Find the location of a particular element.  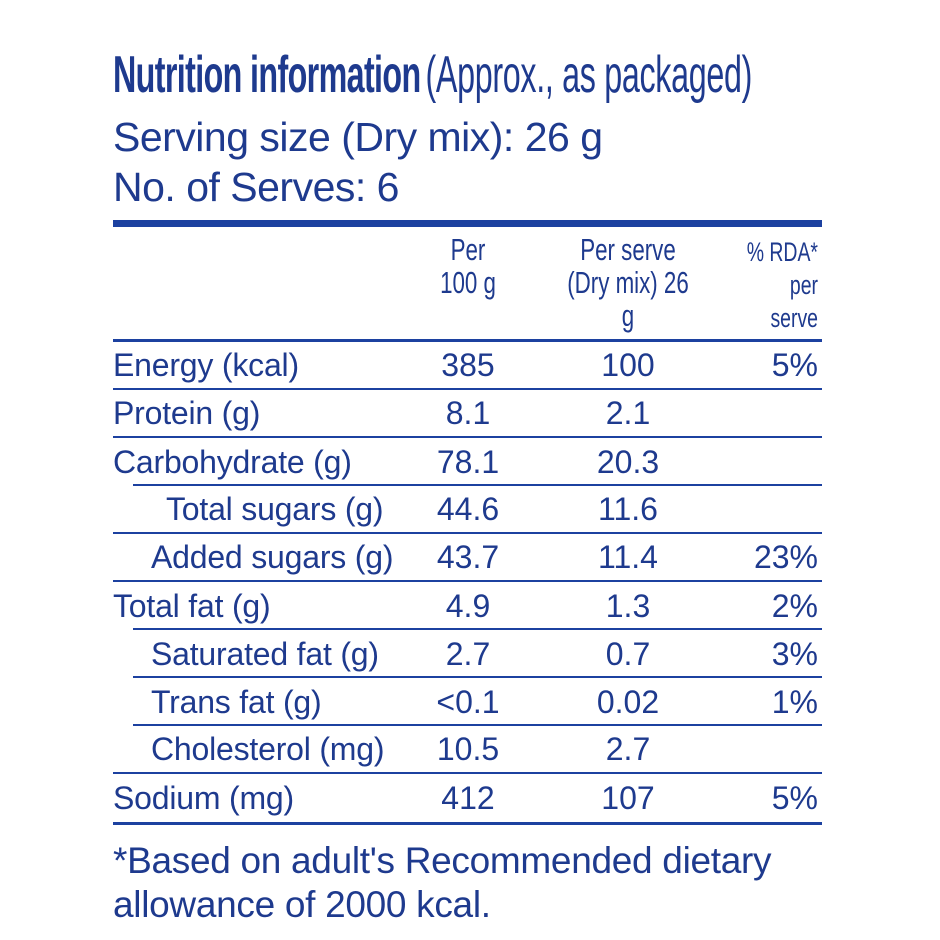

table-row: Energy (kcal) 385 100 5% is located at coordinates (467, 366).